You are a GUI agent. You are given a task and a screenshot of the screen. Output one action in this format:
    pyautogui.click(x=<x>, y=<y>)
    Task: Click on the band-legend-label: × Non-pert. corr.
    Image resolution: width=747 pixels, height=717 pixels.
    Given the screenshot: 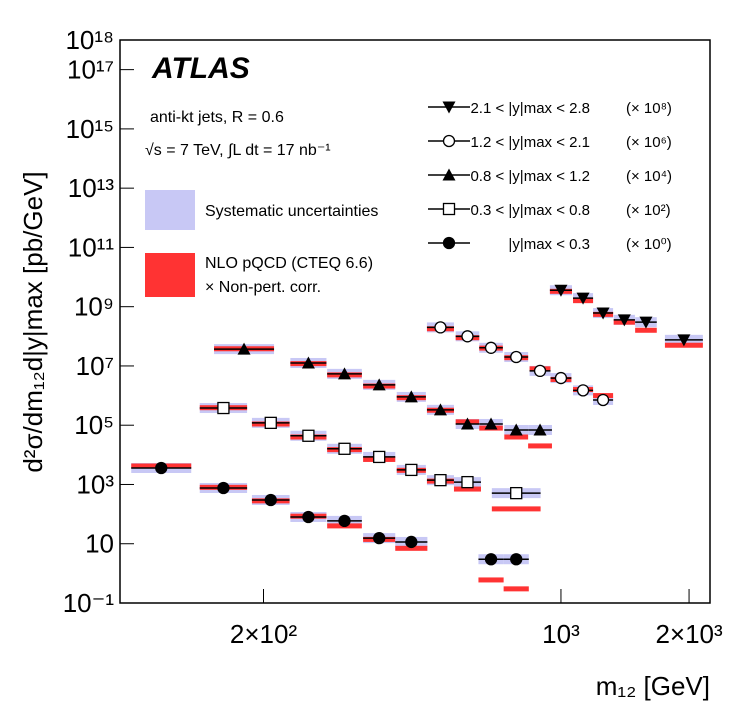 What is the action you would take?
    pyautogui.click(x=263, y=287)
    